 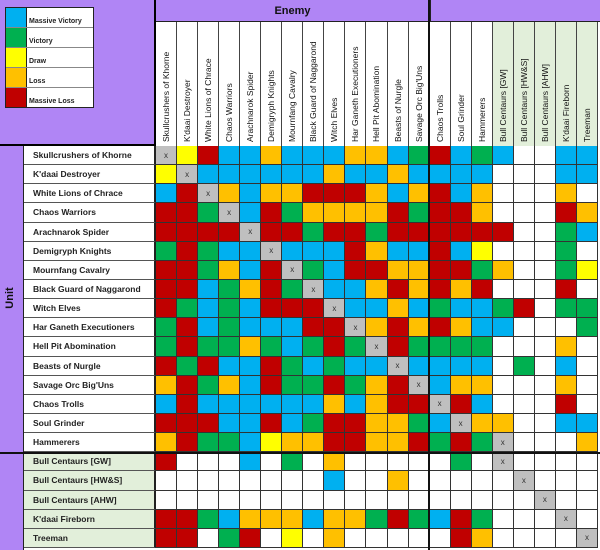 What do you see at coordinates (49, 58) in the screenshot?
I see `legend-item: Draw` at bounding box center [49, 58].